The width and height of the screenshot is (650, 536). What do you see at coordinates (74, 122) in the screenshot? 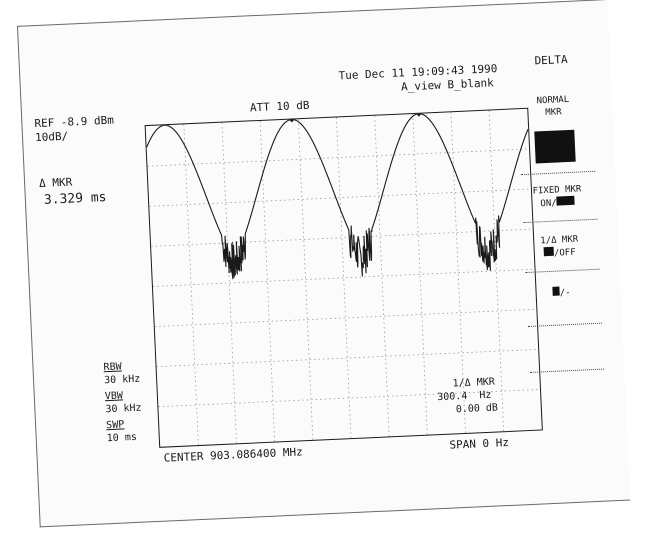
I see `ref-level: REF -8.9 dBm` at bounding box center [74, 122].